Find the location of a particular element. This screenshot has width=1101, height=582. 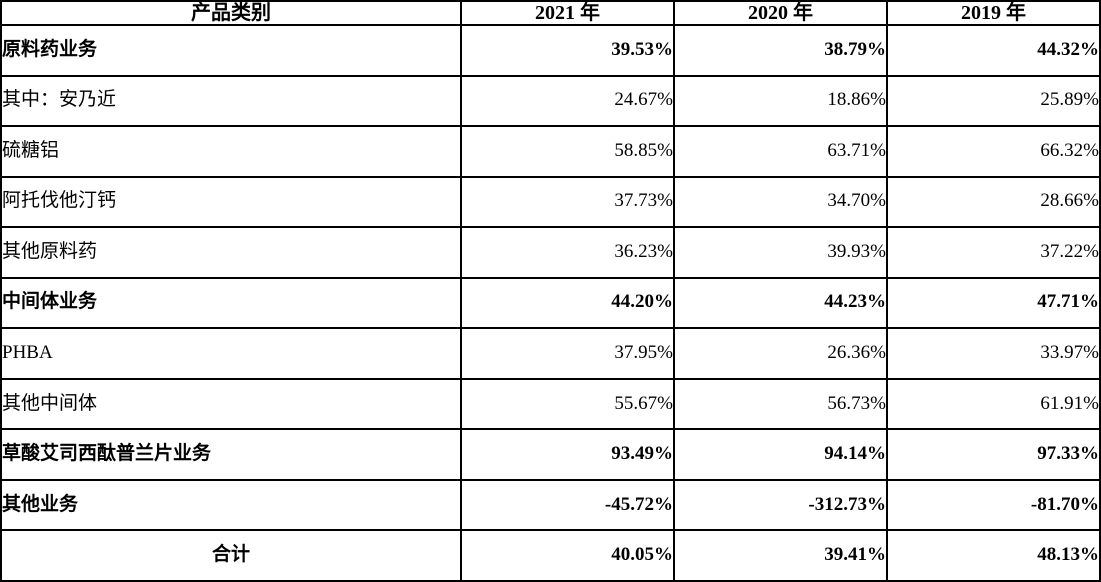

row-label: 其中：安乃近 is located at coordinates (231, 101).